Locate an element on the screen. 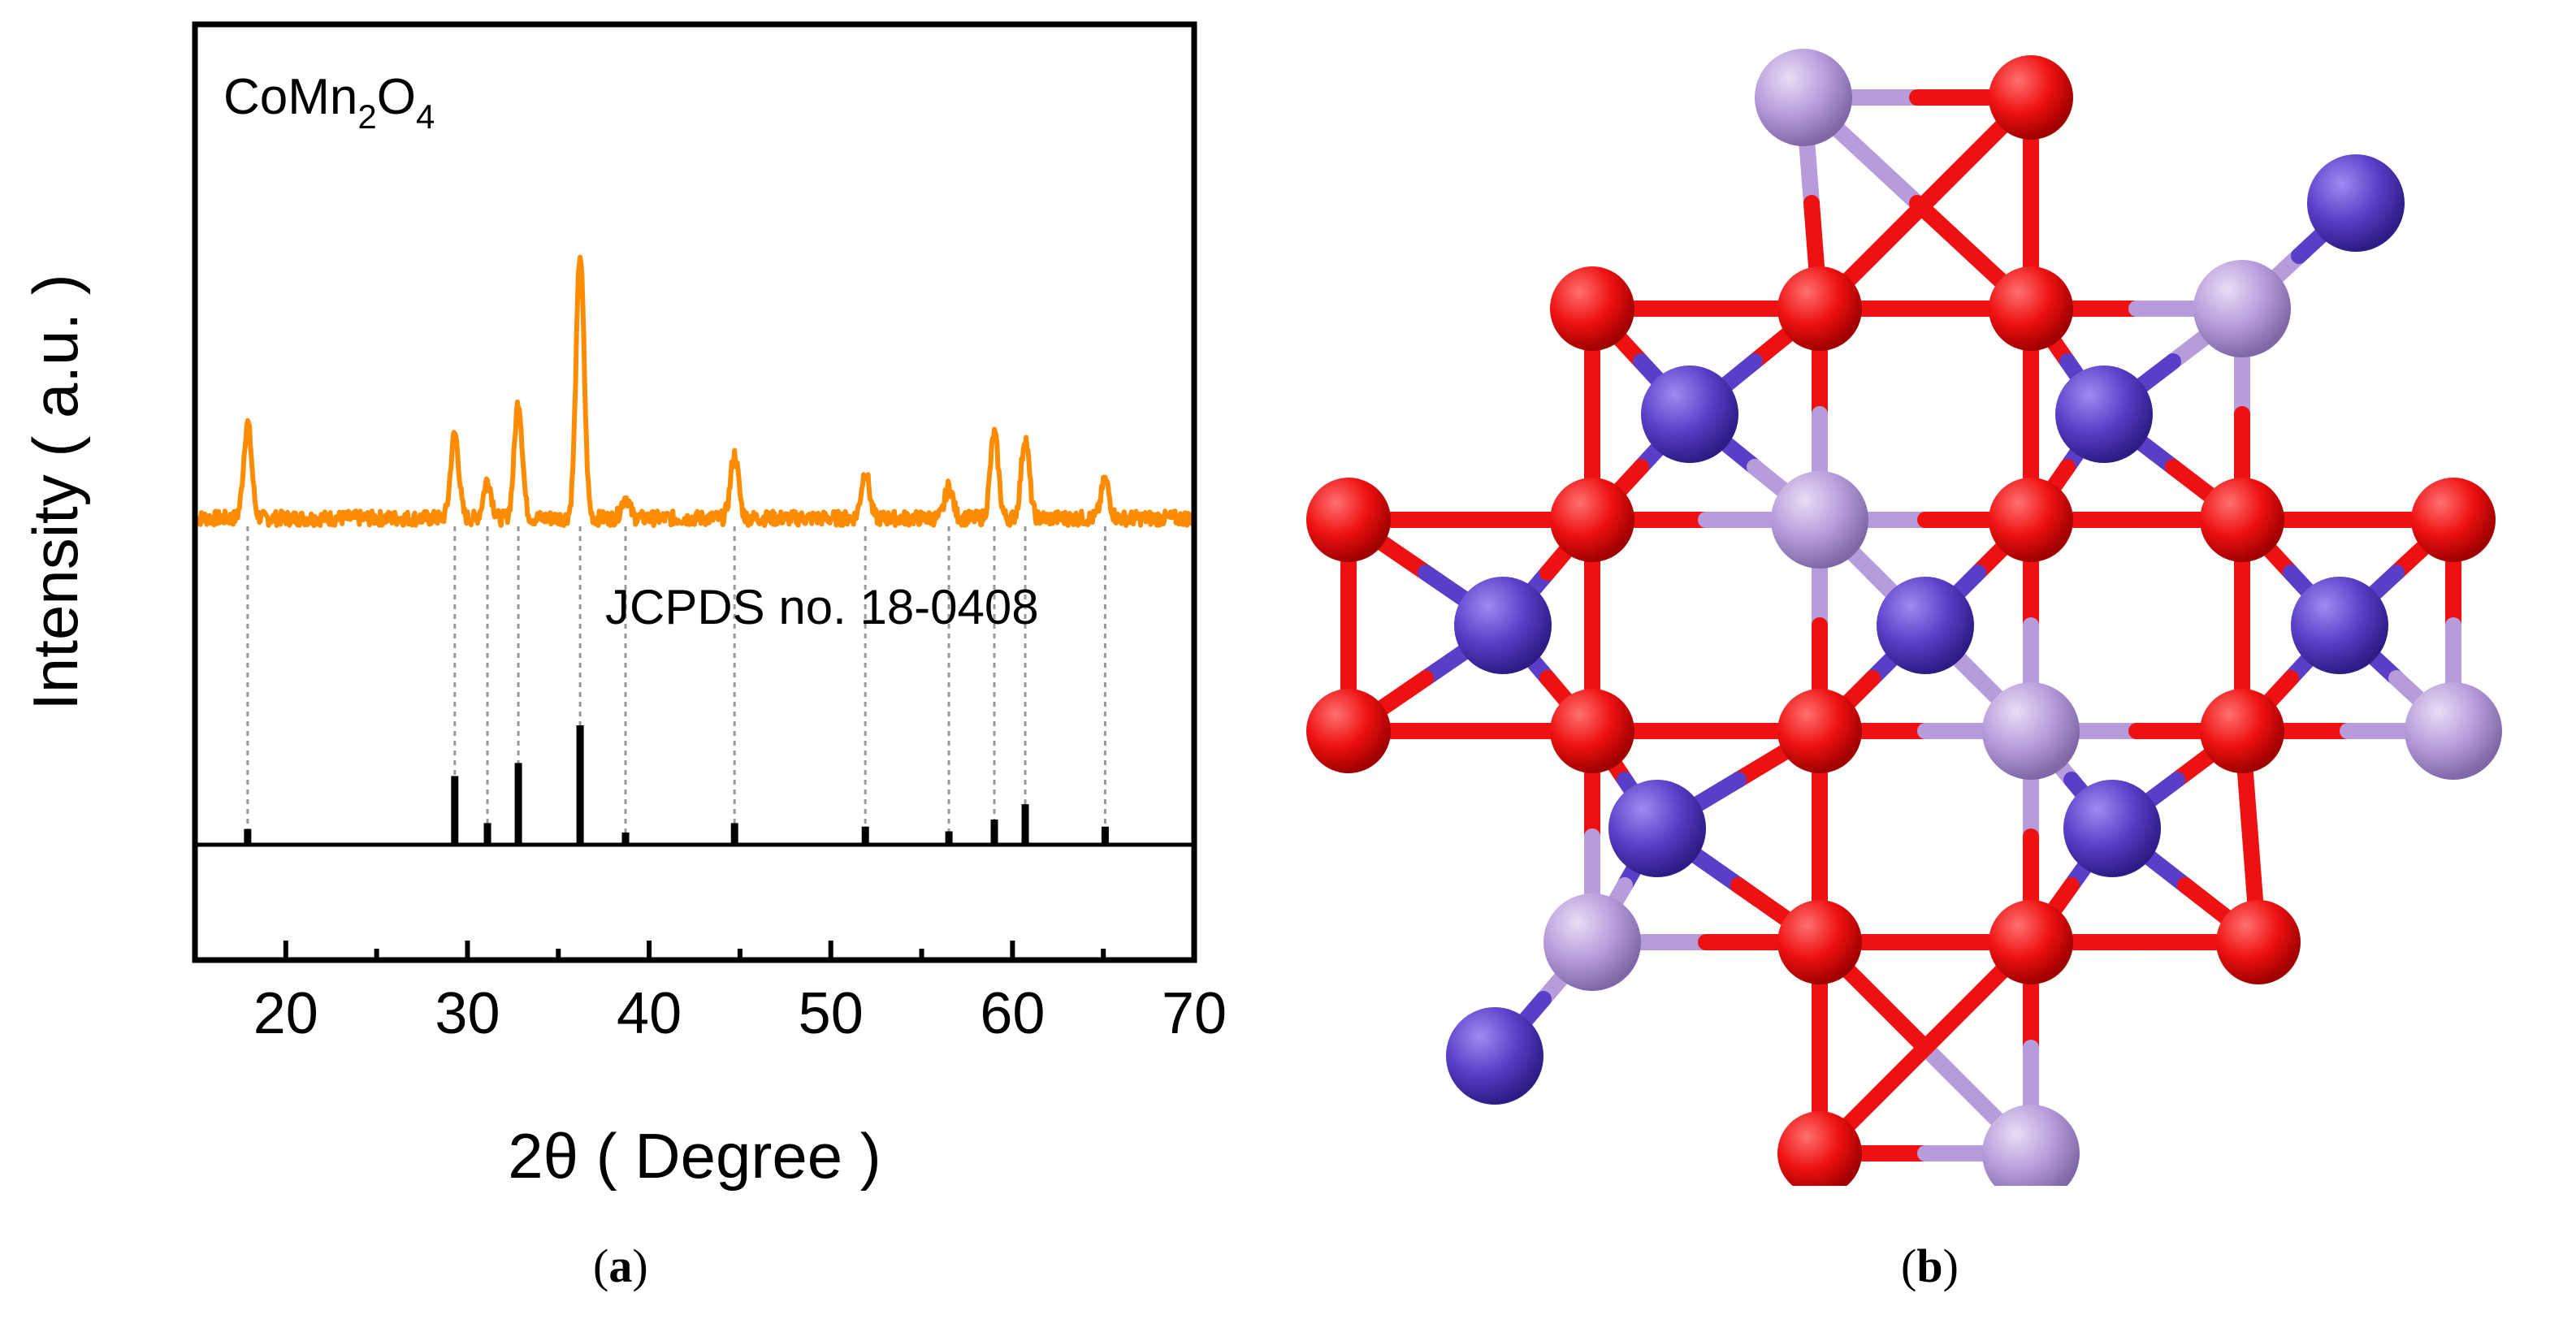 This screenshot has height=1328, width=2576. x-tick-label: 30 is located at coordinates (468, 1014).